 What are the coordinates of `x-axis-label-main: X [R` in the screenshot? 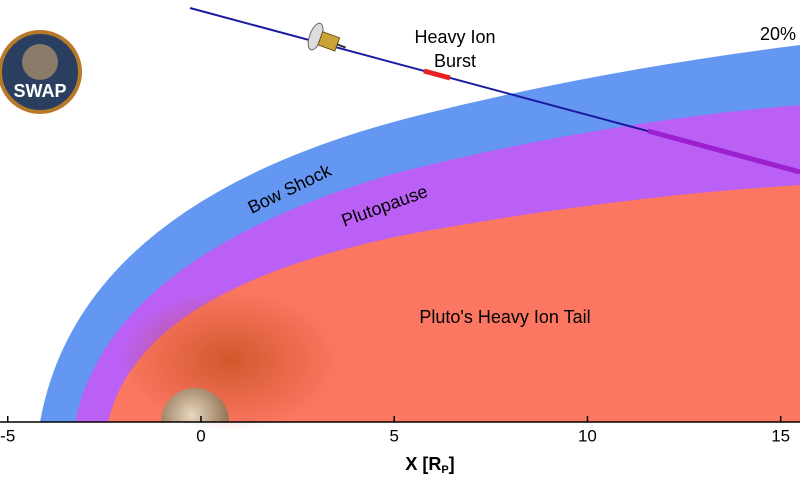 It's located at (423, 464).